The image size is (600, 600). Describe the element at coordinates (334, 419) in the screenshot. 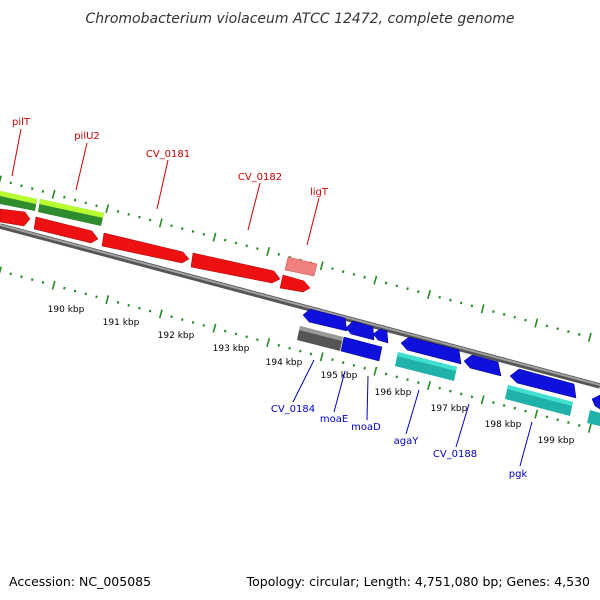

I see `gene-label-moaE: moaE` at that location.